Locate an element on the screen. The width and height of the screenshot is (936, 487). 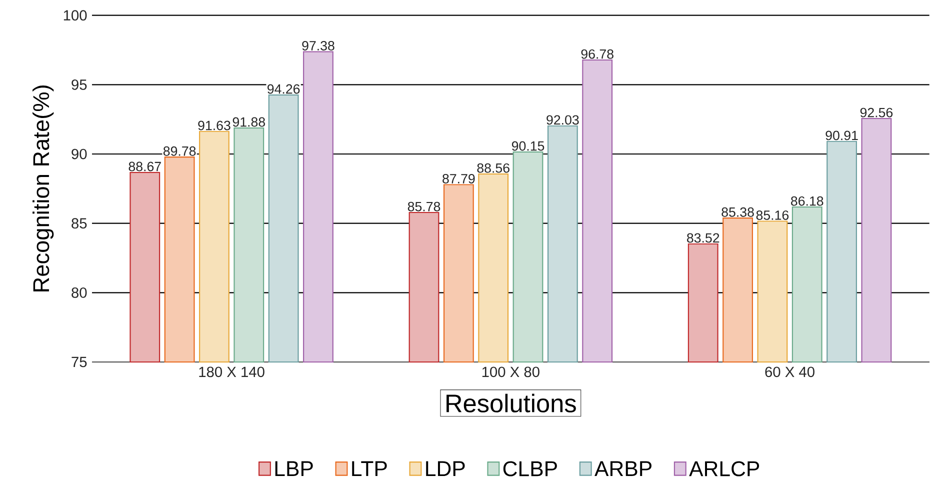
data-label: 83.52 is located at coordinates (703, 238).